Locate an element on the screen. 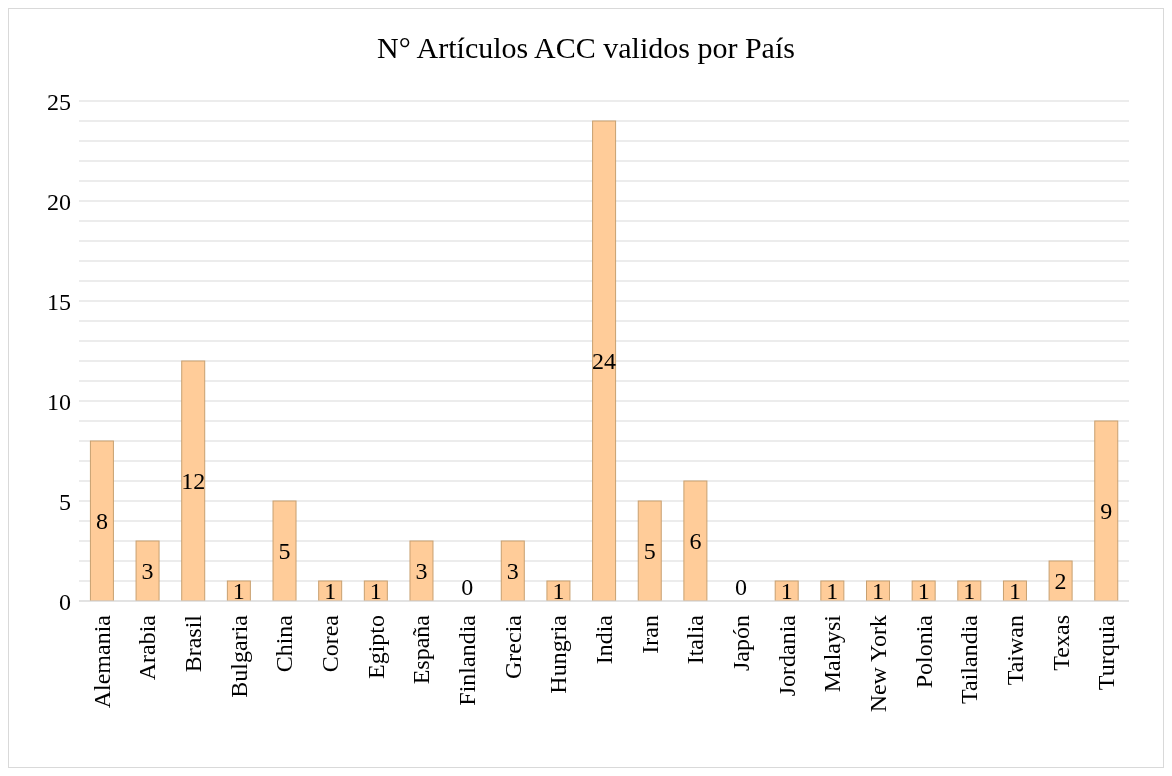 This screenshot has height=776, width=1172. x-tick-label: Jordania is located at coordinates (786, 655).